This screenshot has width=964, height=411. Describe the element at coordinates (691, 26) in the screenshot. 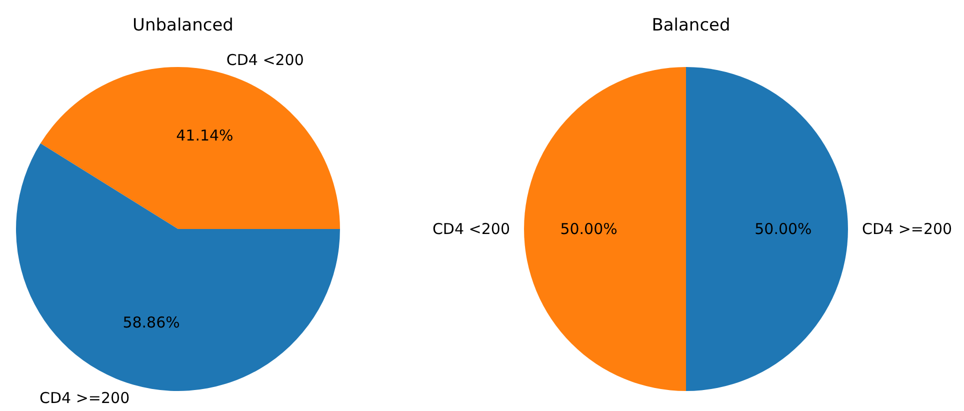

I see `chart-title: Balanced` at that location.